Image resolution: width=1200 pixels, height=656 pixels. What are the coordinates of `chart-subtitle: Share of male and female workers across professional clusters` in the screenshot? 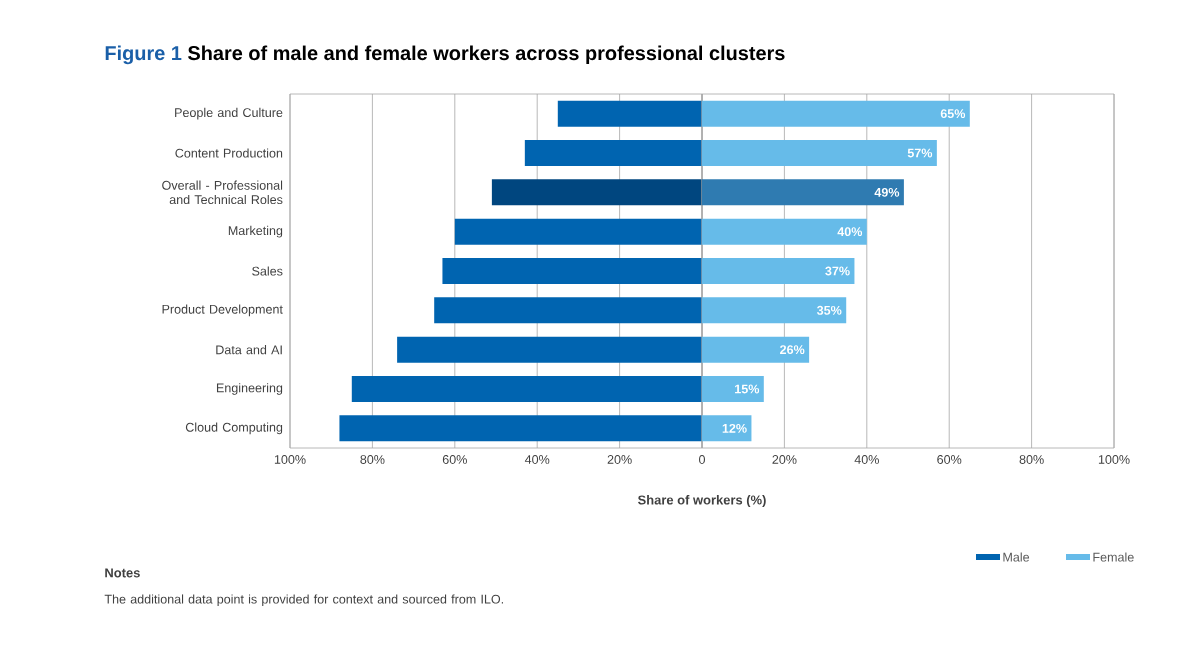 It's located at (486, 55).